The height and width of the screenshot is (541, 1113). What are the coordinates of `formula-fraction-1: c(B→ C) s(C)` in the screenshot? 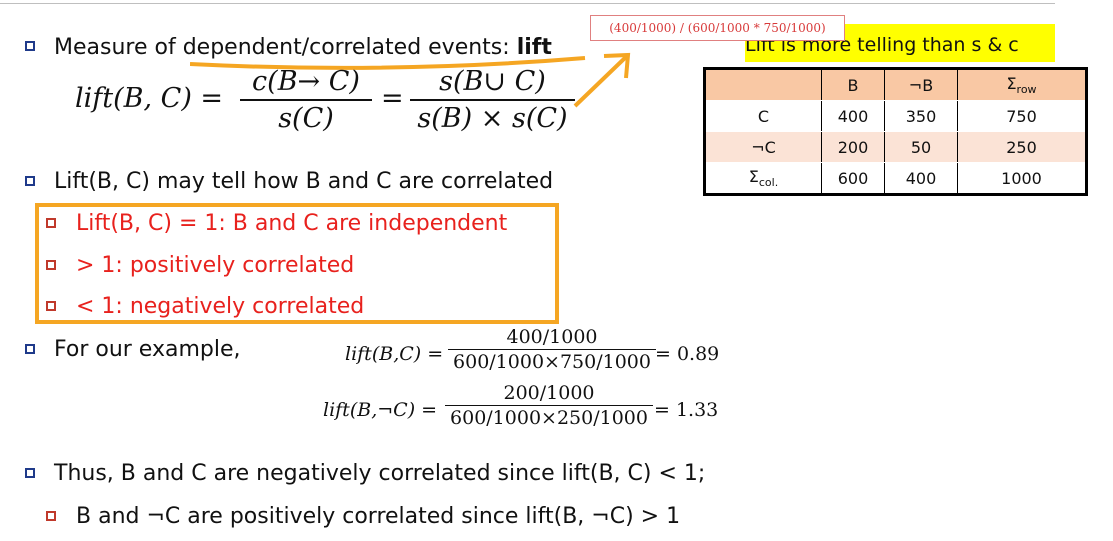 It's located at (306, 100).